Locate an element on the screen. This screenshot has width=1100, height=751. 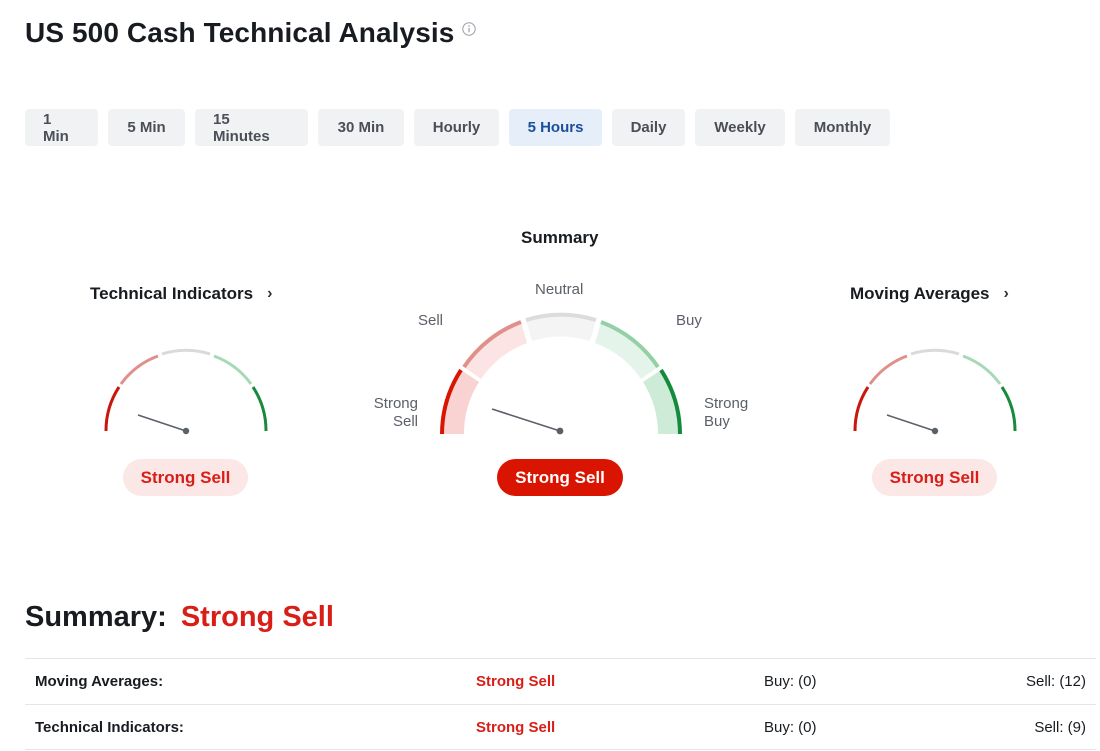
tab-5-hours: 5 Hours is located at coordinates (555, 127).